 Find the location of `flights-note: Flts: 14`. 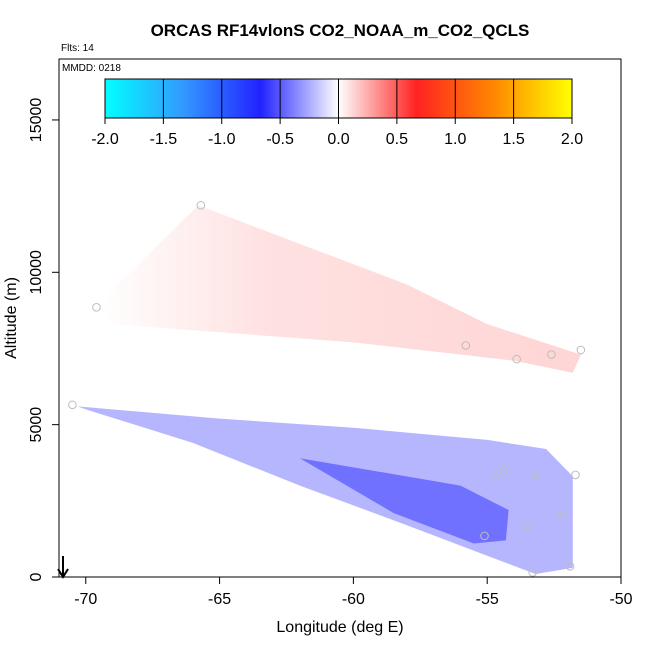

flights-note: Flts: 14 is located at coordinates (77, 48).